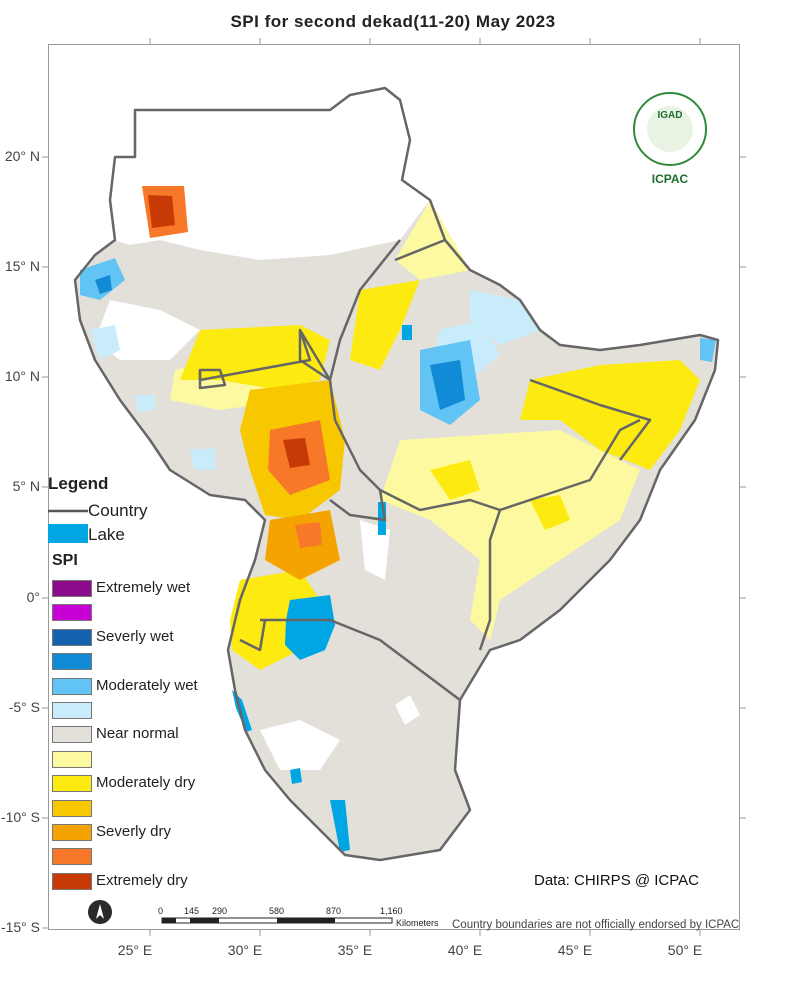  What do you see at coordinates (670, 179) in the screenshot?
I see `logo-org: ICPAC` at bounding box center [670, 179].